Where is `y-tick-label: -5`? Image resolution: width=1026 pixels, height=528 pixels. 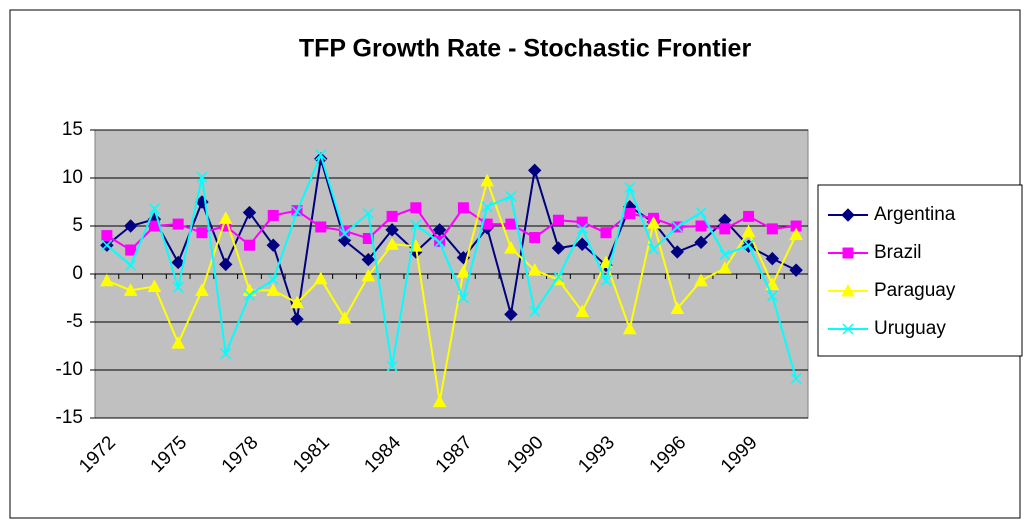
y-tick-label: -5 is located at coordinates (74, 321).